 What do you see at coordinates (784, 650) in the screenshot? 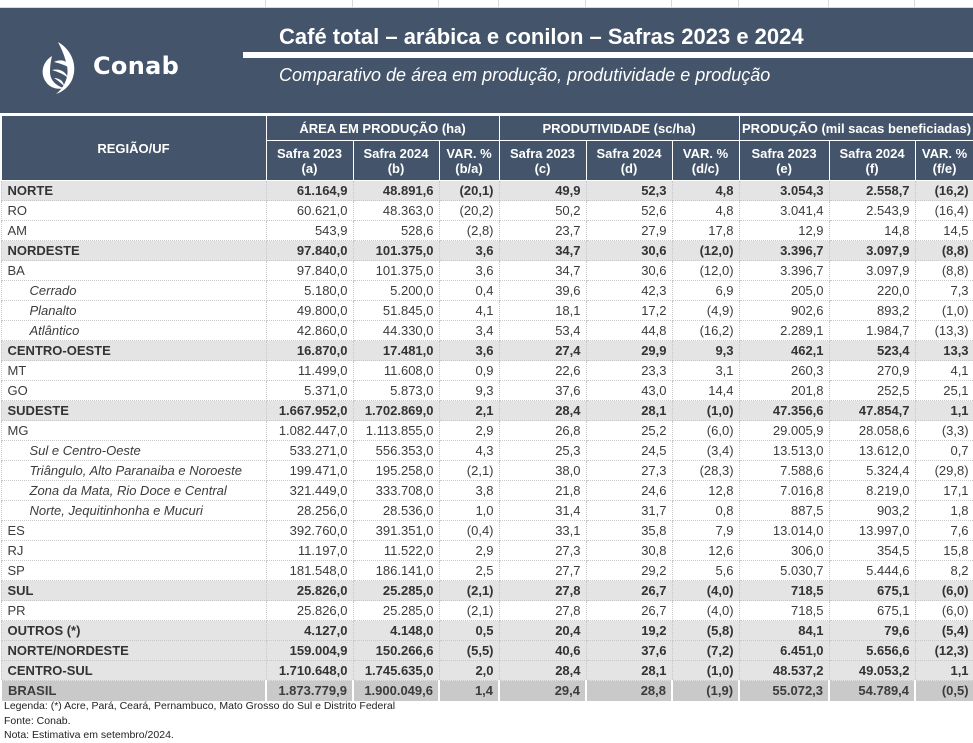
I see `cell-output-2023: 6.451,0` at bounding box center [784, 650].